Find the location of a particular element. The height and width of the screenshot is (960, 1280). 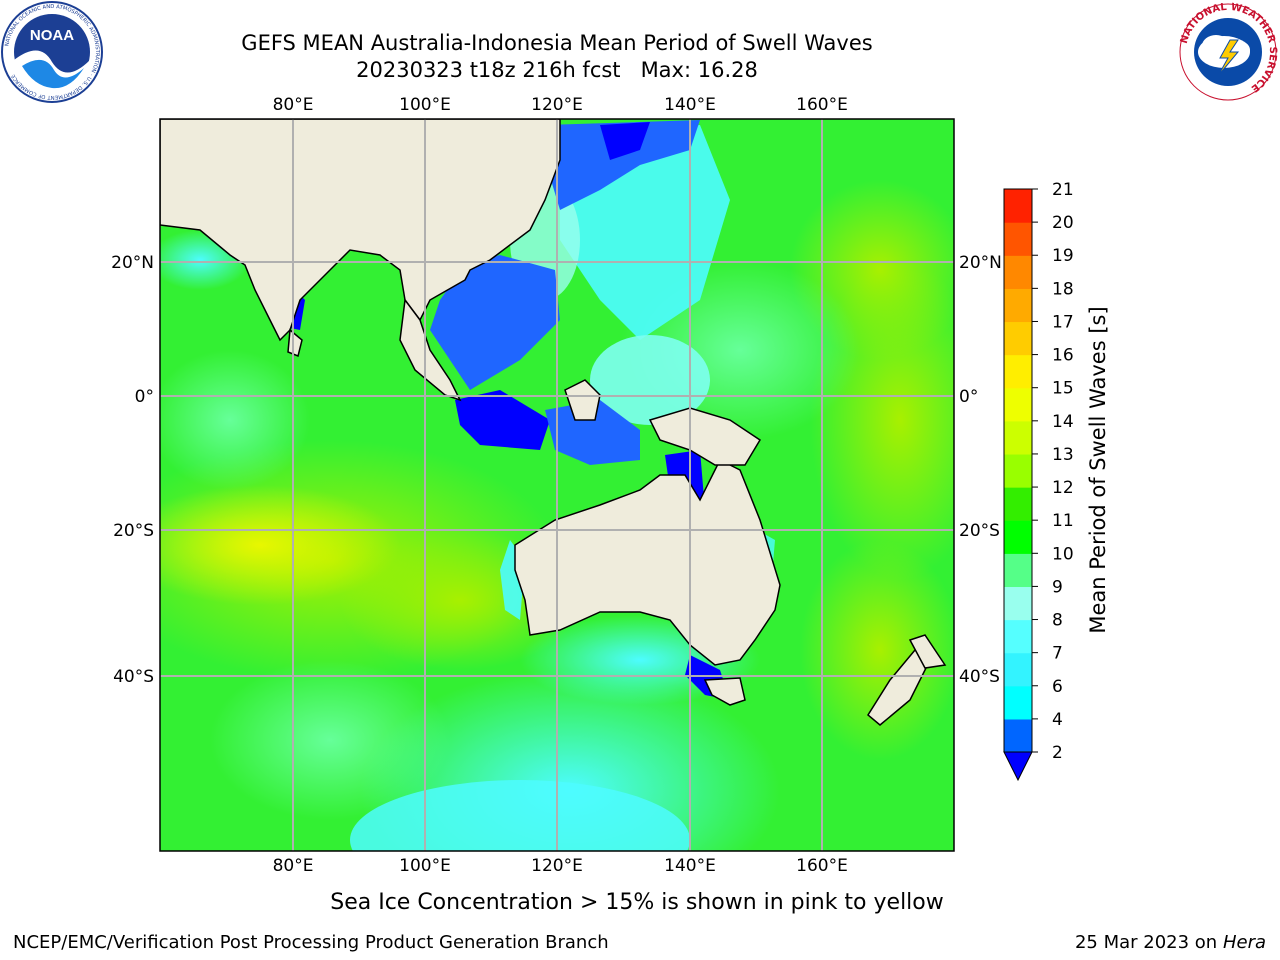

footer-system: Hera is located at coordinates (1244, 942).